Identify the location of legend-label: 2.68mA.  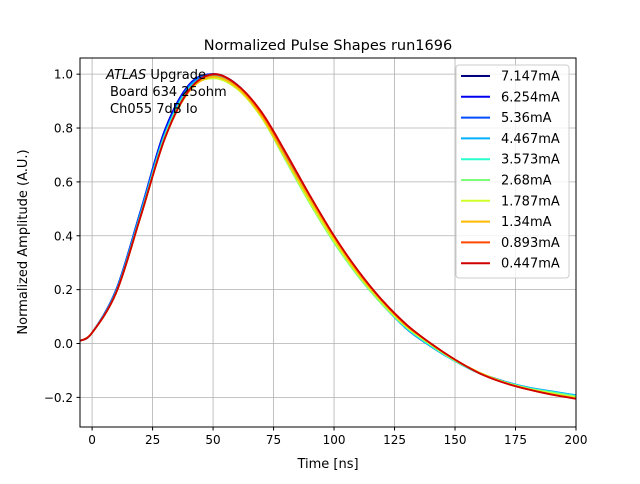
(526, 181).